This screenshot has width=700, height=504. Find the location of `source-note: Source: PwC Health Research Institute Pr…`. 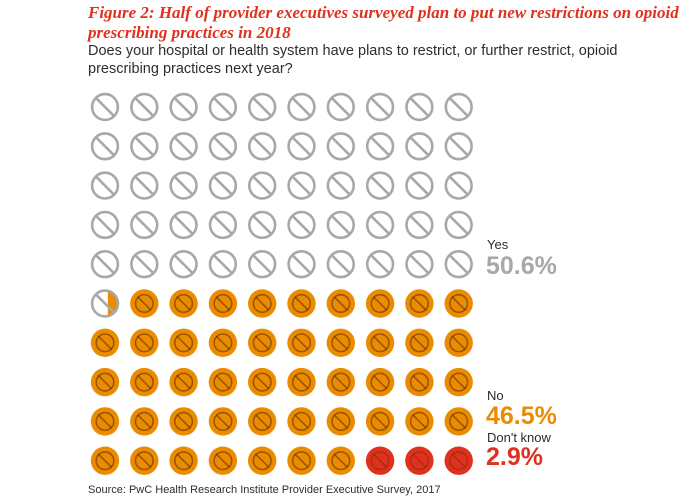

source-note: Source: PwC Health Research Institute Pr… is located at coordinates (264, 490).